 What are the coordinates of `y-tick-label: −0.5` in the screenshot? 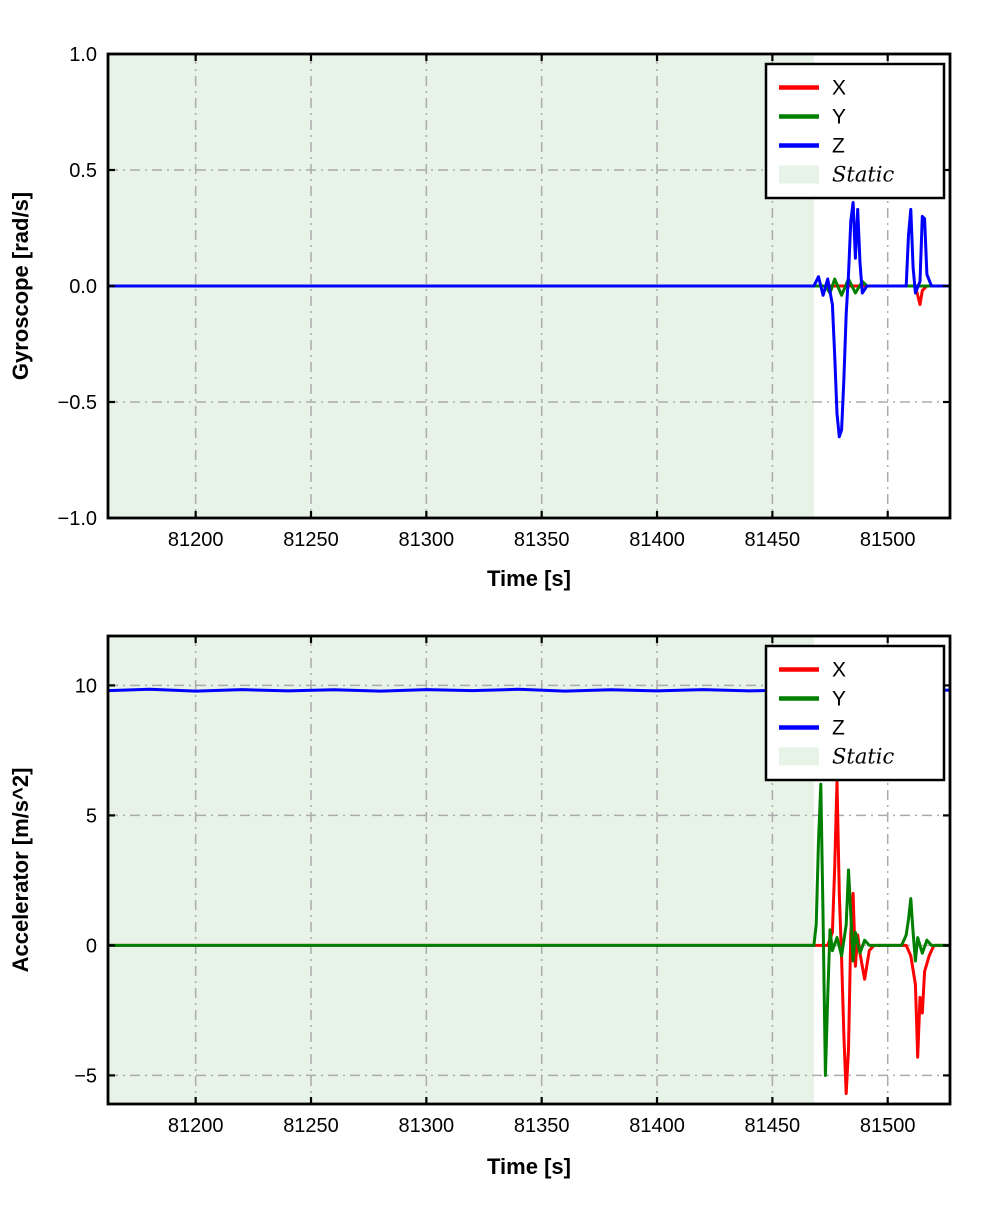 It's located at (77, 403).